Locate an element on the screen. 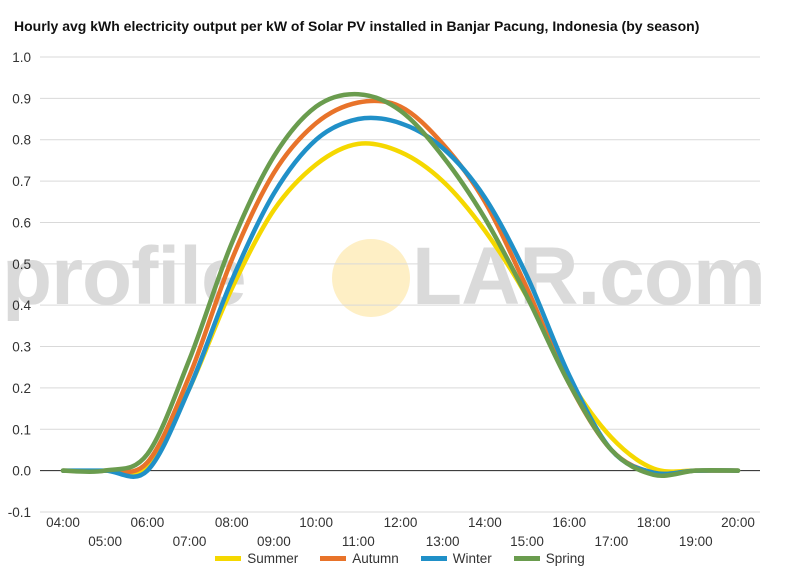 Image resolution: width=800 pixels, height=570 pixels. x-tick-label: 14:00 is located at coordinates (485, 522).